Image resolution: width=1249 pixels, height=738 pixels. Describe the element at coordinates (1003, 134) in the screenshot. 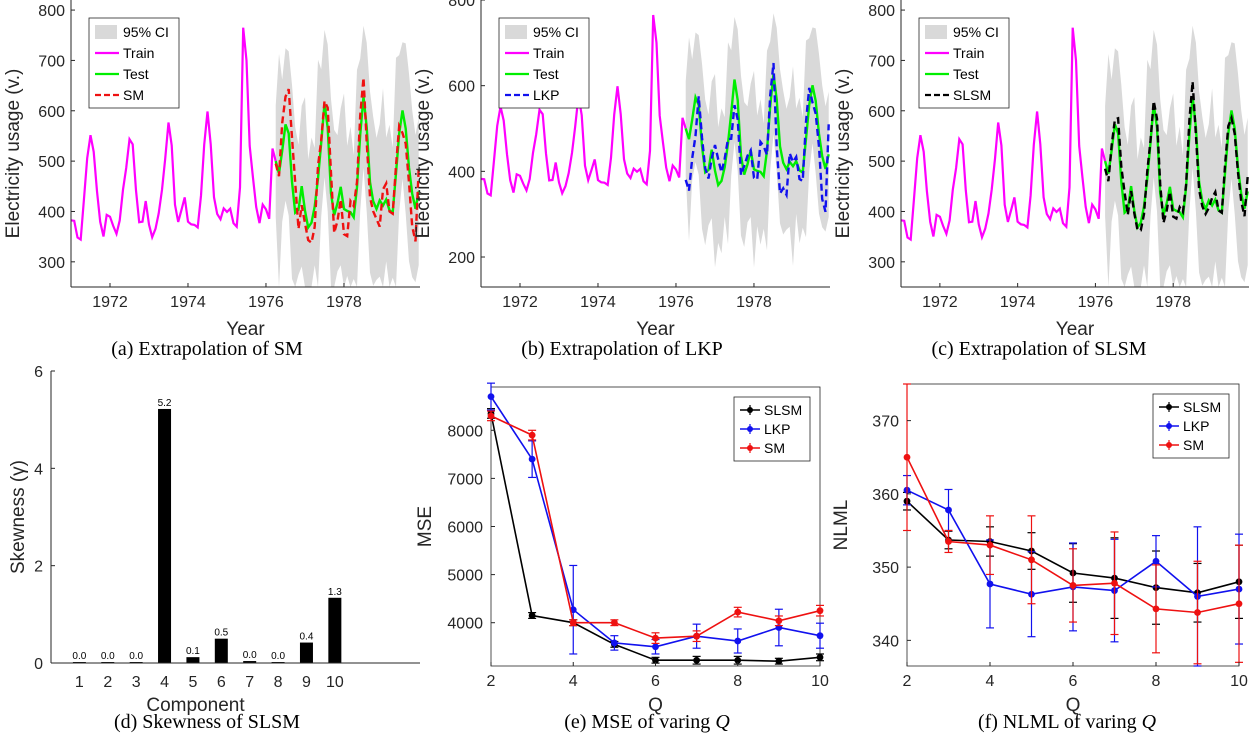

I see `train-line` at that location.